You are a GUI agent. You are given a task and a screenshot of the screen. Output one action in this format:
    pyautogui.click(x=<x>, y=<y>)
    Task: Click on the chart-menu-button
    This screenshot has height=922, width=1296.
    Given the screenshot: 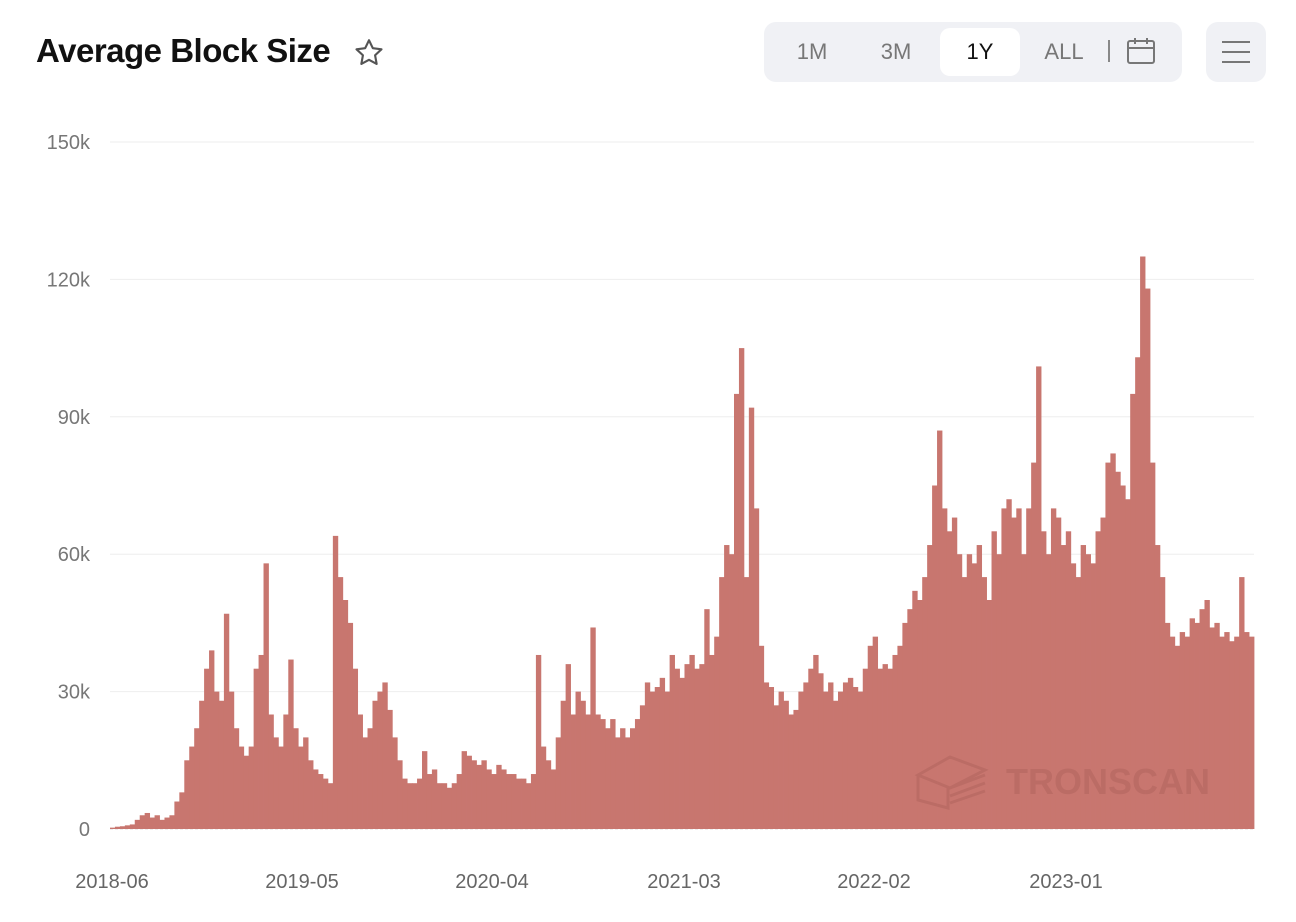 What is the action you would take?
    pyautogui.click(x=1236, y=52)
    